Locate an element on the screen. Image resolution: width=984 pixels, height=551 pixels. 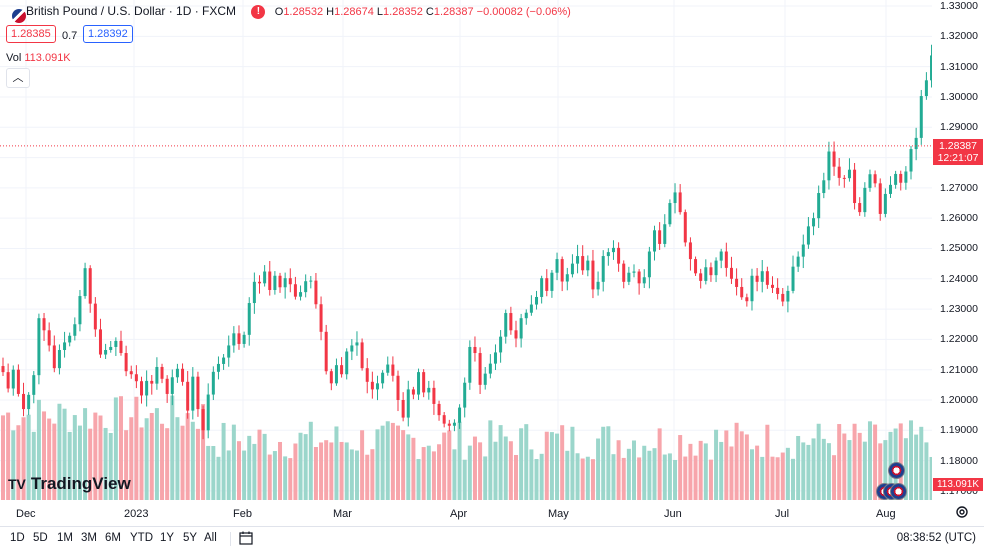
buy-button: 1.28392 is located at coordinates (108, 34).